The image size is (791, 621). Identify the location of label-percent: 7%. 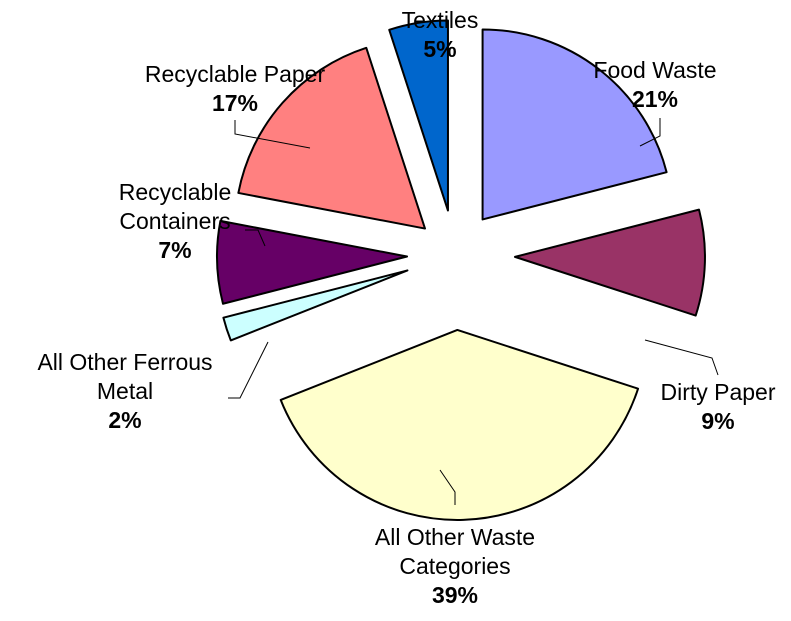
(174, 250).